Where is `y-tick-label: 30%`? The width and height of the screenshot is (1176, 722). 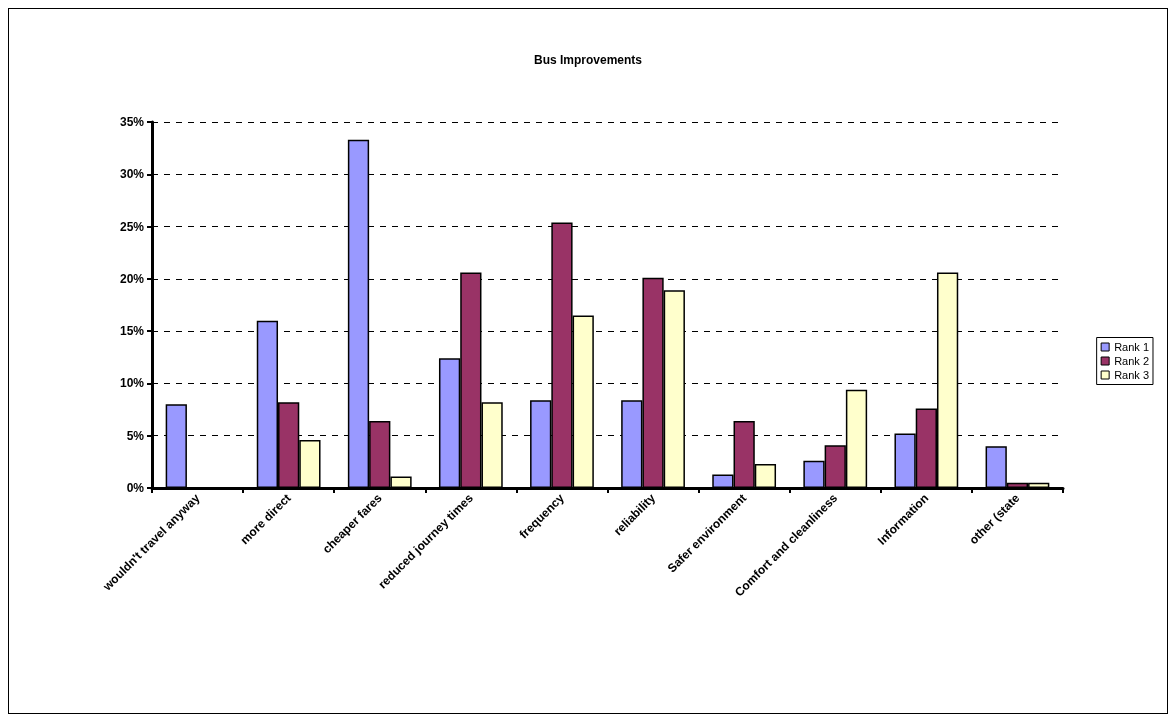
y-tick-label: 30% is located at coordinates (132, 174).